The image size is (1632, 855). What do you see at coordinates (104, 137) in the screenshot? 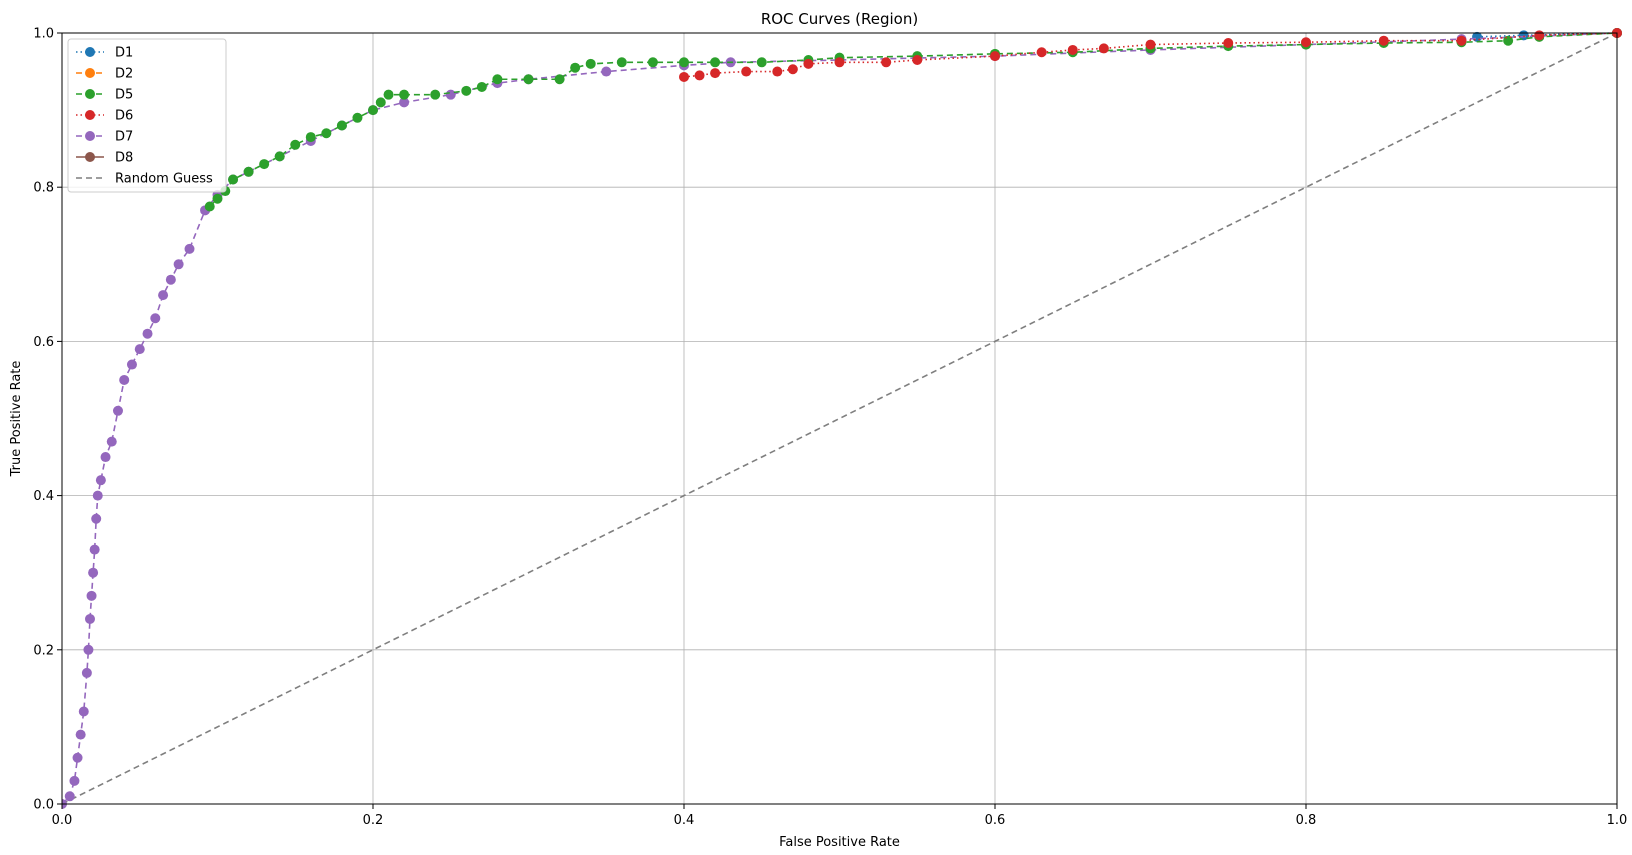
I see `legend-item: D7` at bounding box center [104, 137].